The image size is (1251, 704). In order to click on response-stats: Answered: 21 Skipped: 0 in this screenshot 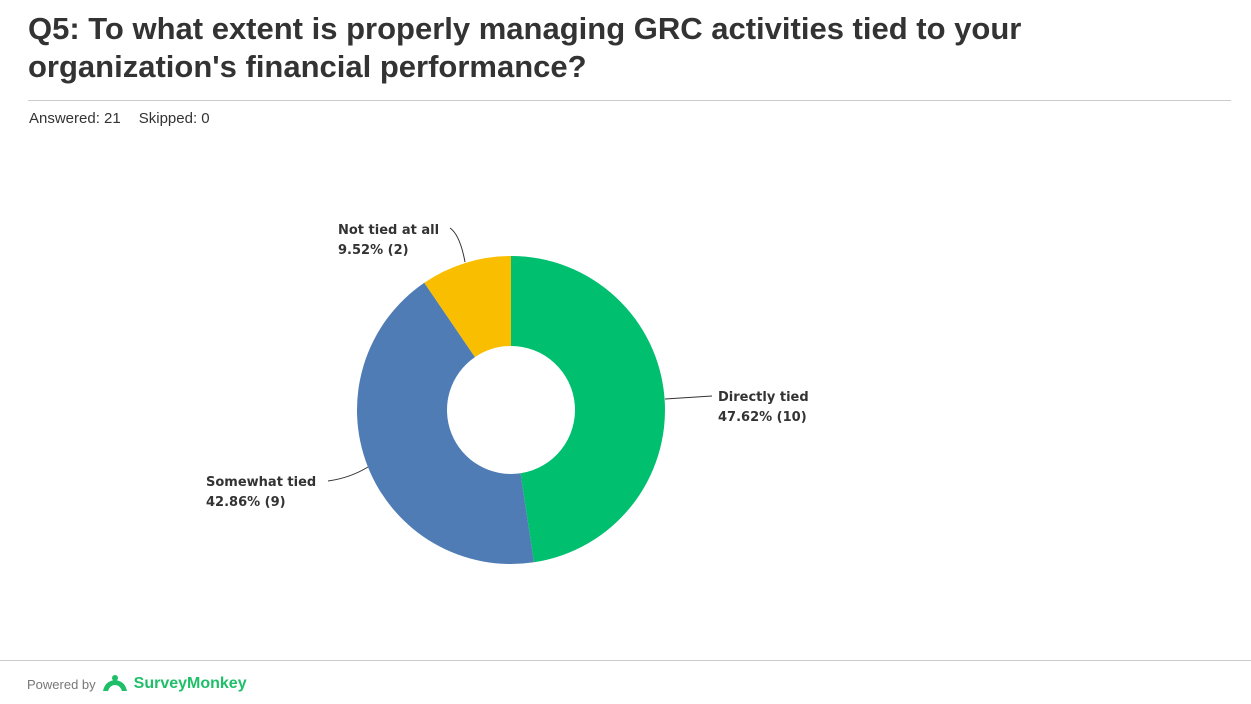, I will do `click(128, 118)`.